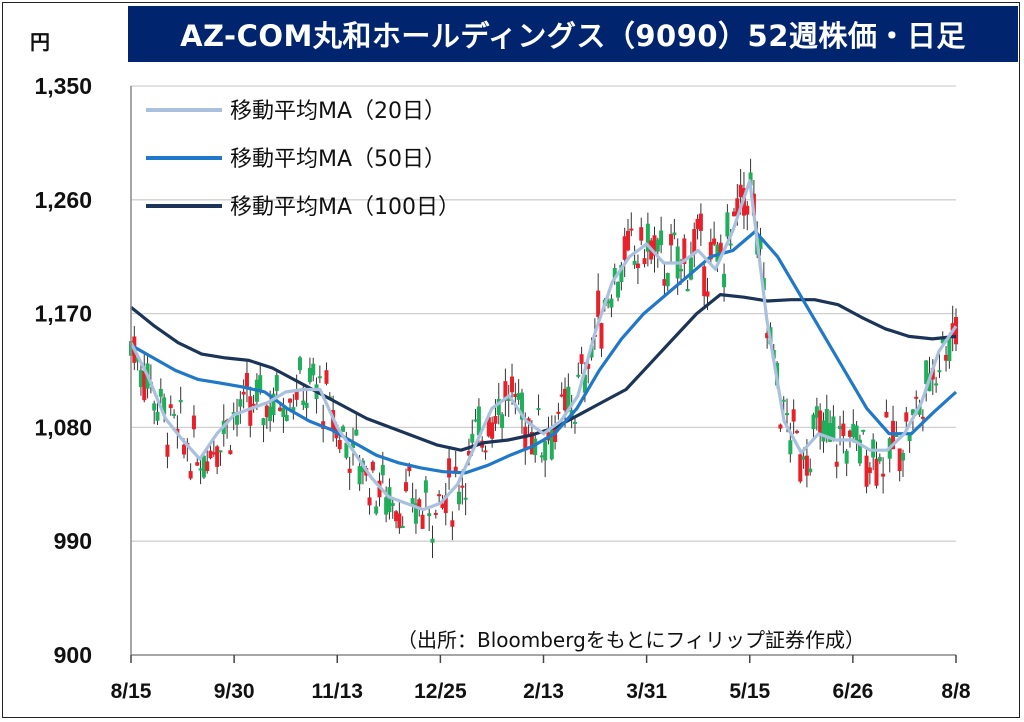 The width and height of the screenshot is (1024, 722). I want to click on legend-label-ma50: 移動平均MA（50日）, so click(338, 159).